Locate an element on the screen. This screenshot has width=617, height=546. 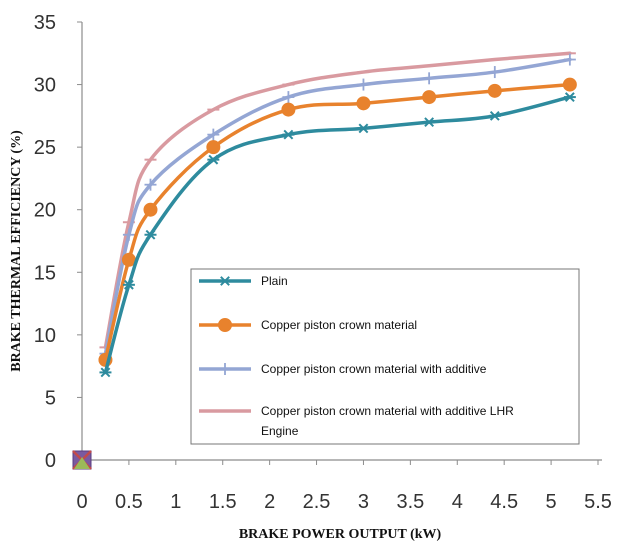
y-tick-label: 25 is located at coordinates (45, 148).